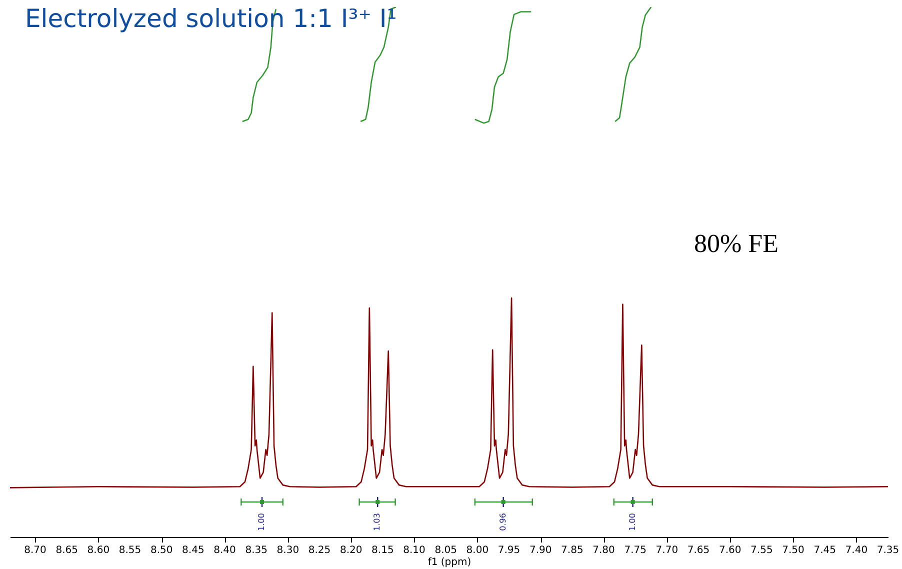 Image resolution: width=902 pixels, height=569 pixels. What do you see at coordinates (288, 550) in the screenshot?
I see `x-tick-label: 8.30` at bounding box center [288, 550].